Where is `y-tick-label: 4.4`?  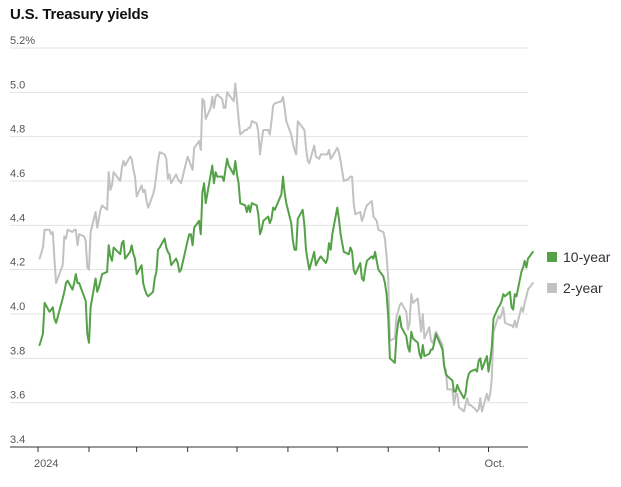
y-tick-label: 4.4 is located at coordinates (17, 218).